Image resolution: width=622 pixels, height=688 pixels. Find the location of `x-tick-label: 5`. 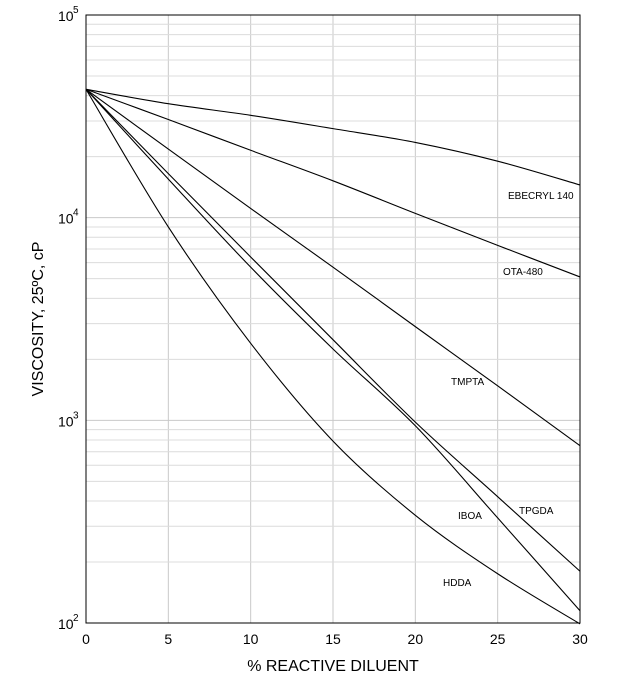

x-tick-label: 5 is located at coordinates (168, 639).